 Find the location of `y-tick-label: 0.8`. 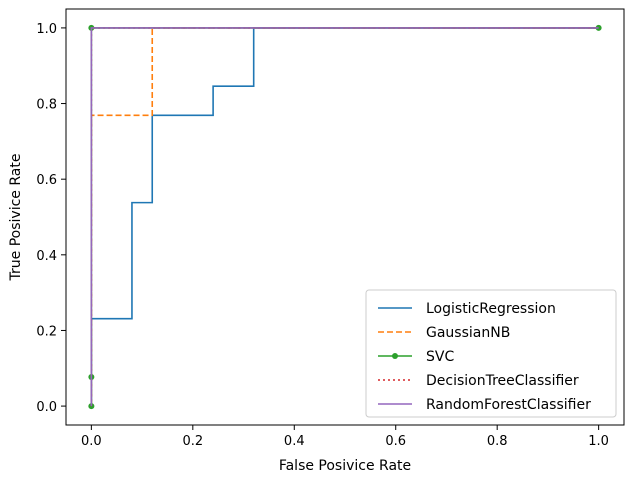

y-tick-label: 0.8 is located at coordinates (46, 105).